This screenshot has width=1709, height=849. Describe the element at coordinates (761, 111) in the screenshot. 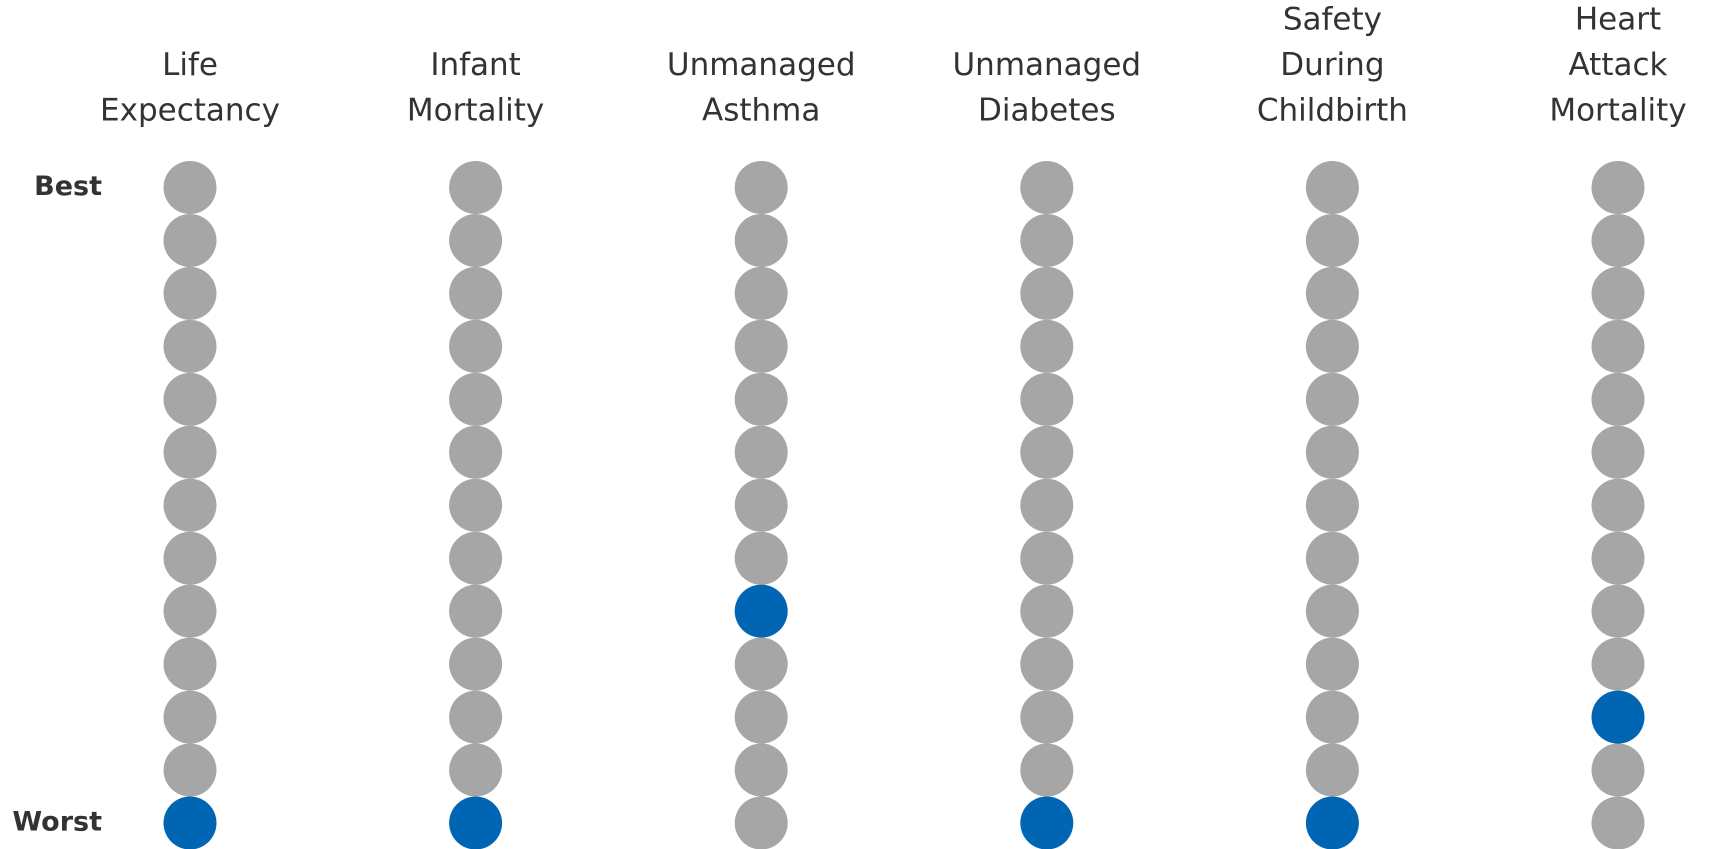

I see `column-header: Asthma` at that location.